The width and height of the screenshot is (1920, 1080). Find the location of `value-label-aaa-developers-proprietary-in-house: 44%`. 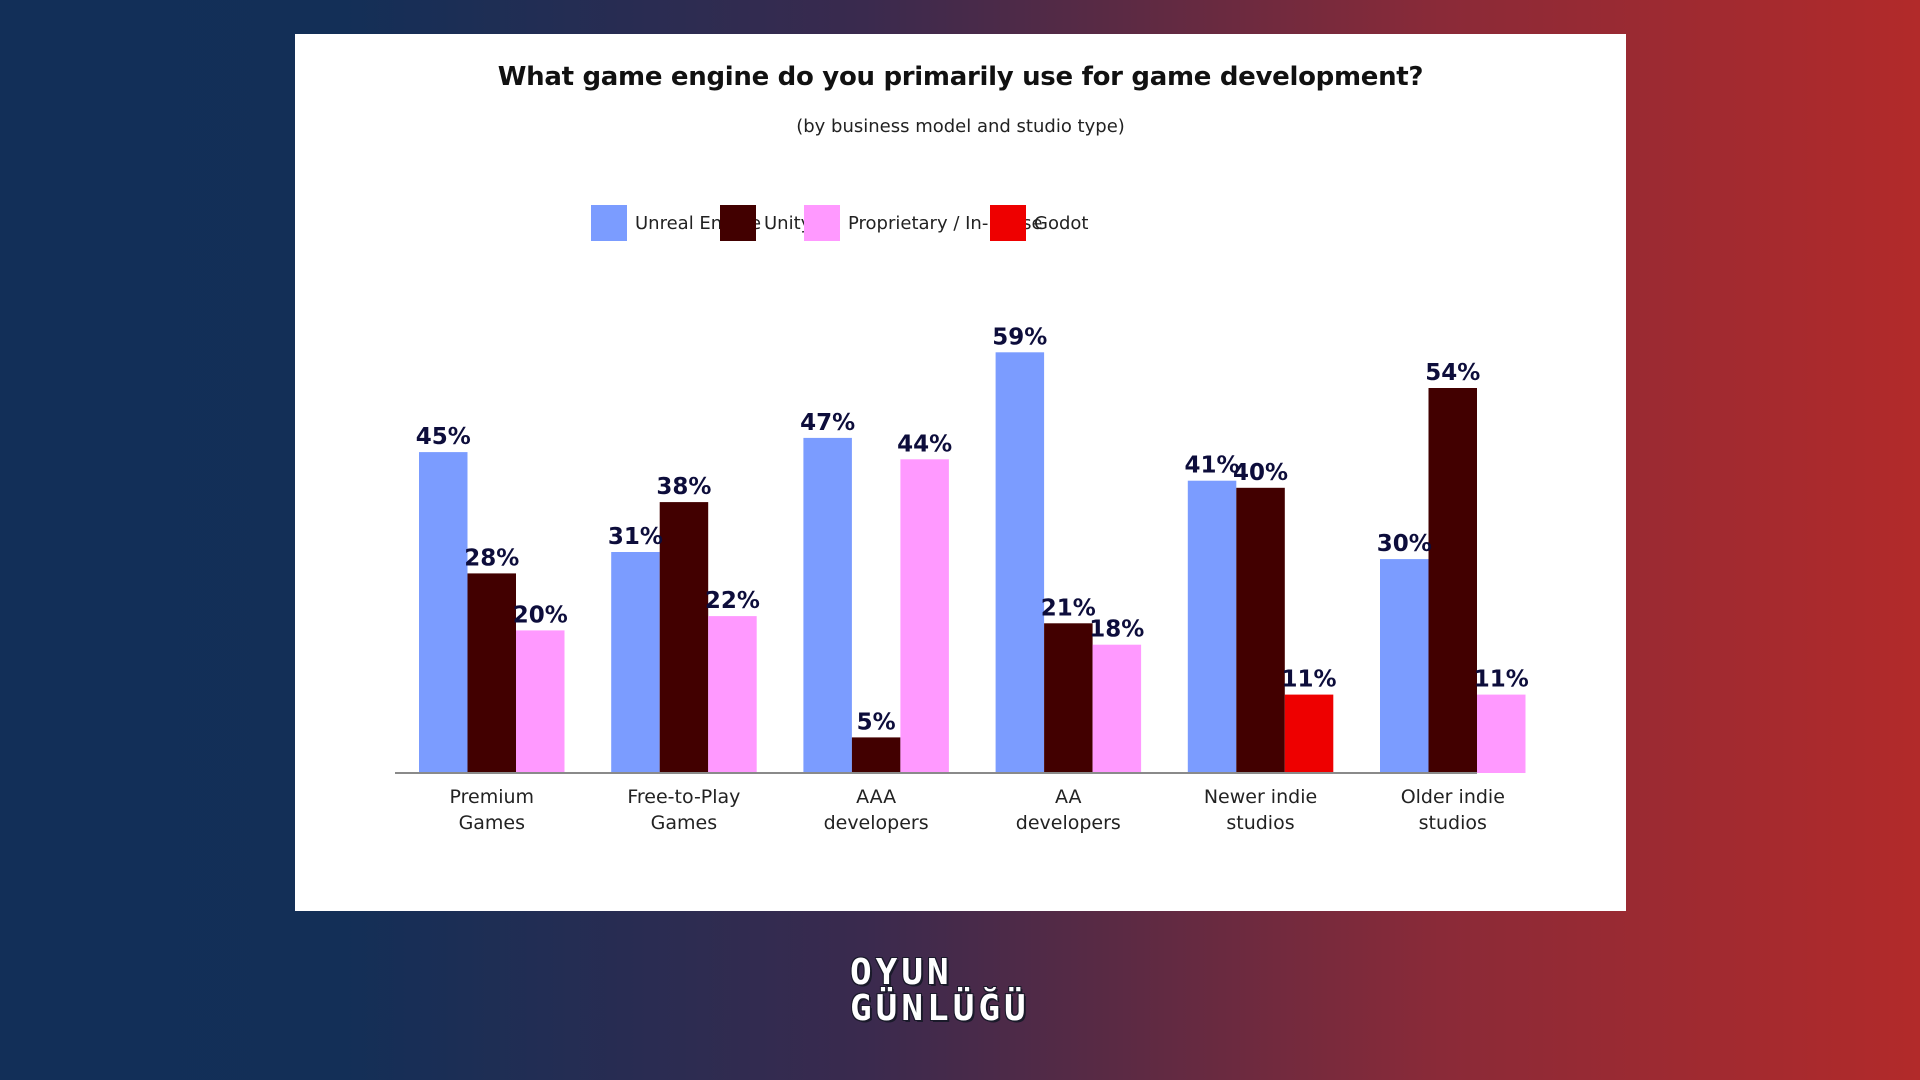

value-label-aaa-developers-proprietary-in-house: 44% is located at coordinates (924, 444).